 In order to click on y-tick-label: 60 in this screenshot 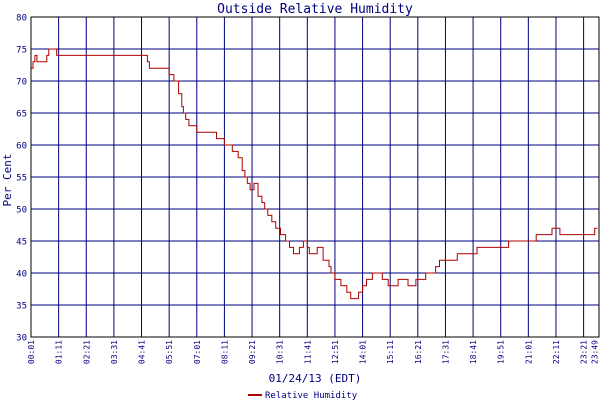, I will do `click(21, 147)`.